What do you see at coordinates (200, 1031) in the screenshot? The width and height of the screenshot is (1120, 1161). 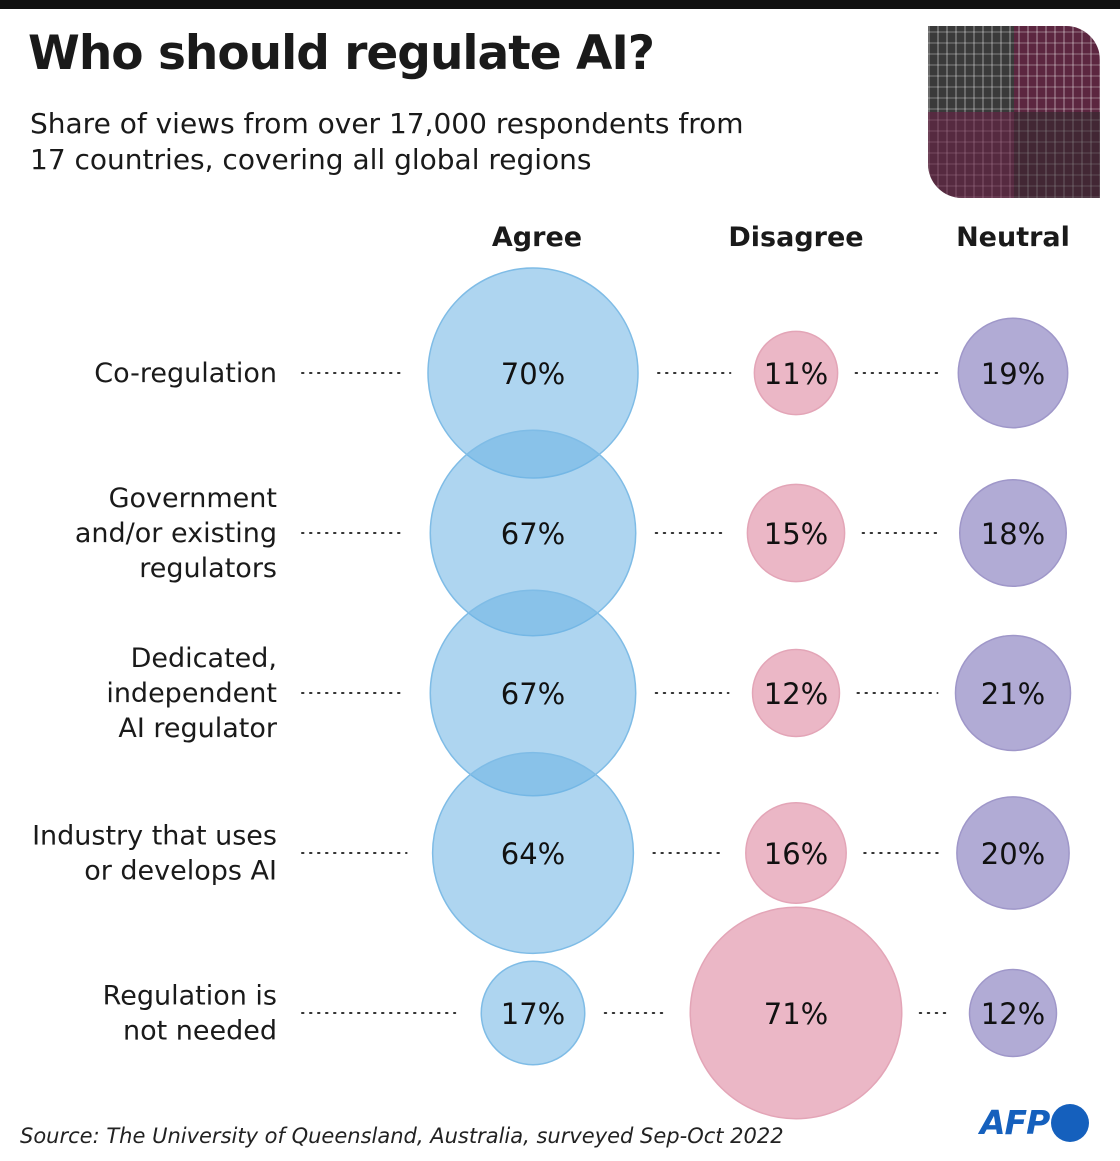 I see `row-label: not needed` at bounding box center [200, 1031].